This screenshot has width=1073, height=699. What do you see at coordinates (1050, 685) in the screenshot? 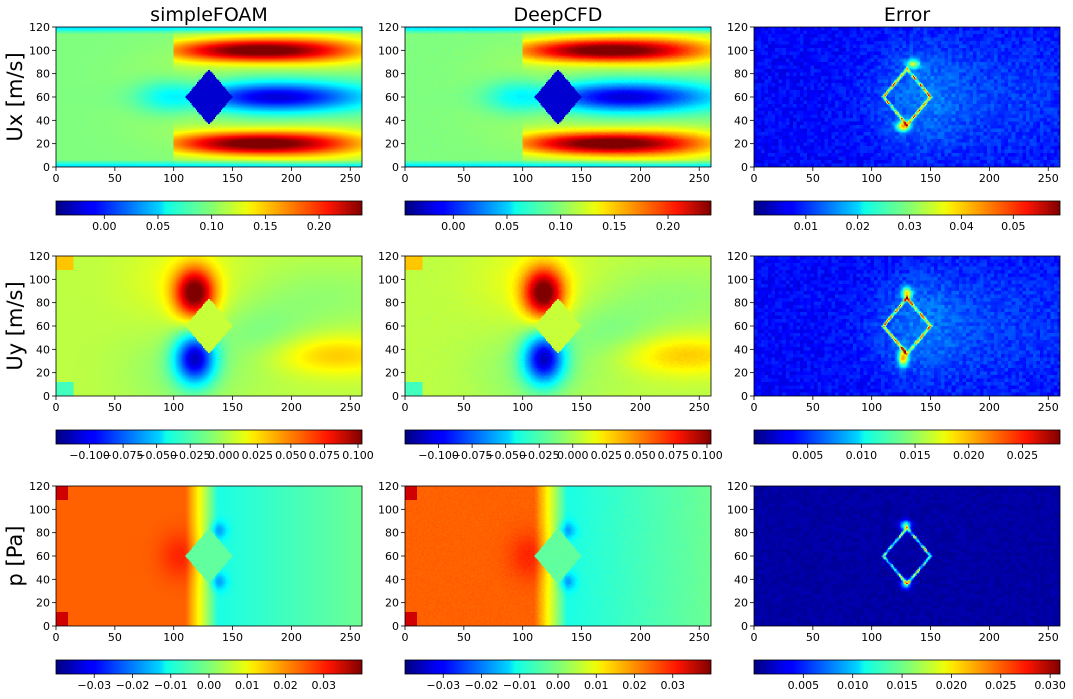
I see `colorbar-tick-label: 0.030` at bounding box center [1050, 685].